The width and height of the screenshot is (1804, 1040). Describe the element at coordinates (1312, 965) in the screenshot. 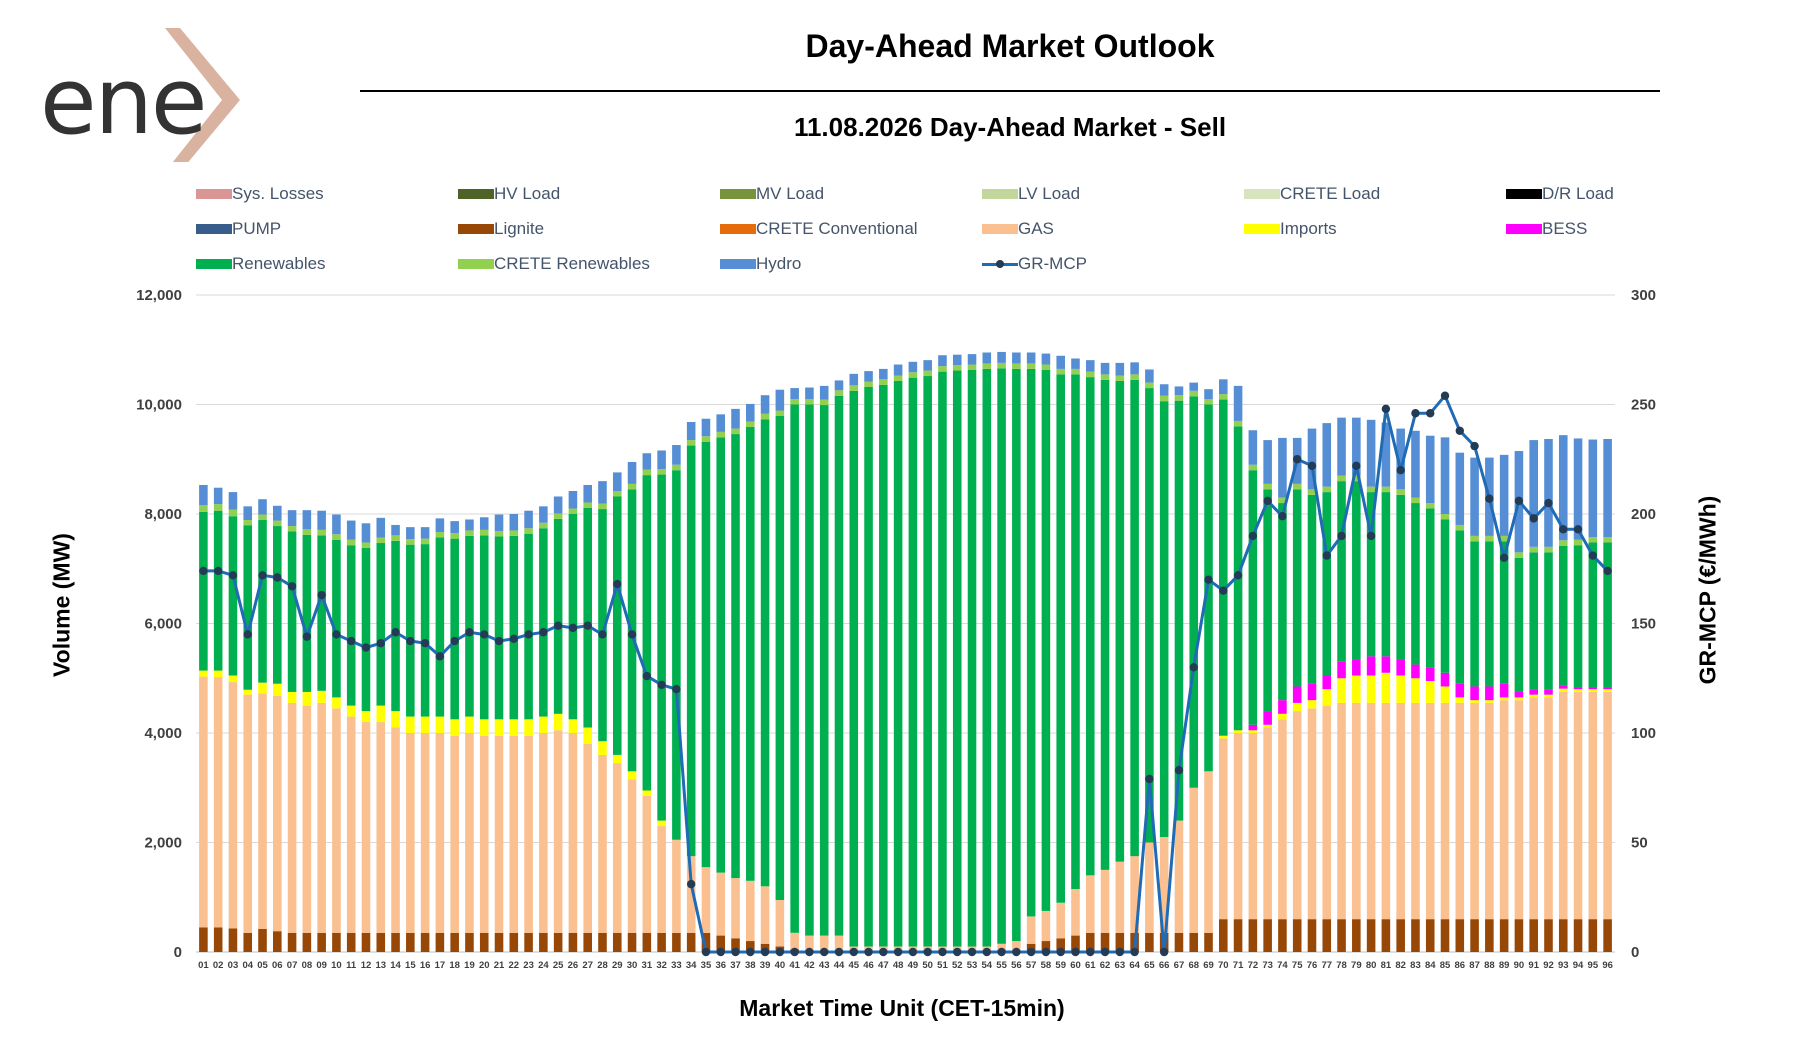

I see `x-tick-label: 76` at that location.